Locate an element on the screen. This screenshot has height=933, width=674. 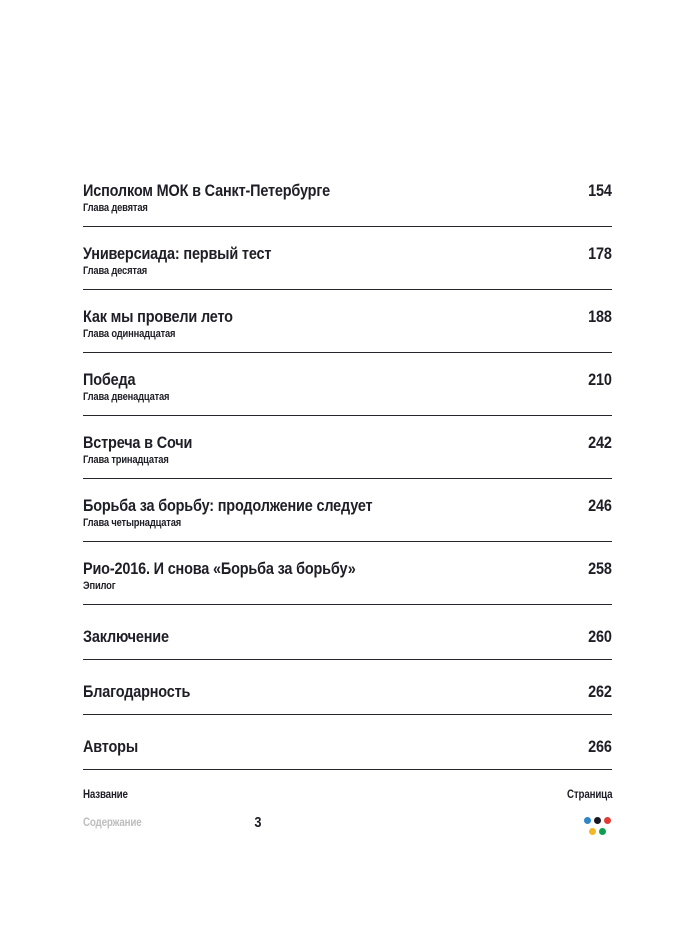
toc-entry: Авторы 266 is located at coordinates (347, 742).